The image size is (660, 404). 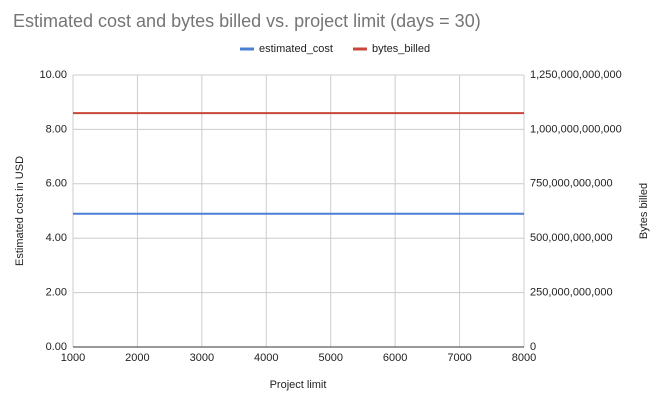 I want to click on y-tick-label: 8.00, so click(x=56, y=129).